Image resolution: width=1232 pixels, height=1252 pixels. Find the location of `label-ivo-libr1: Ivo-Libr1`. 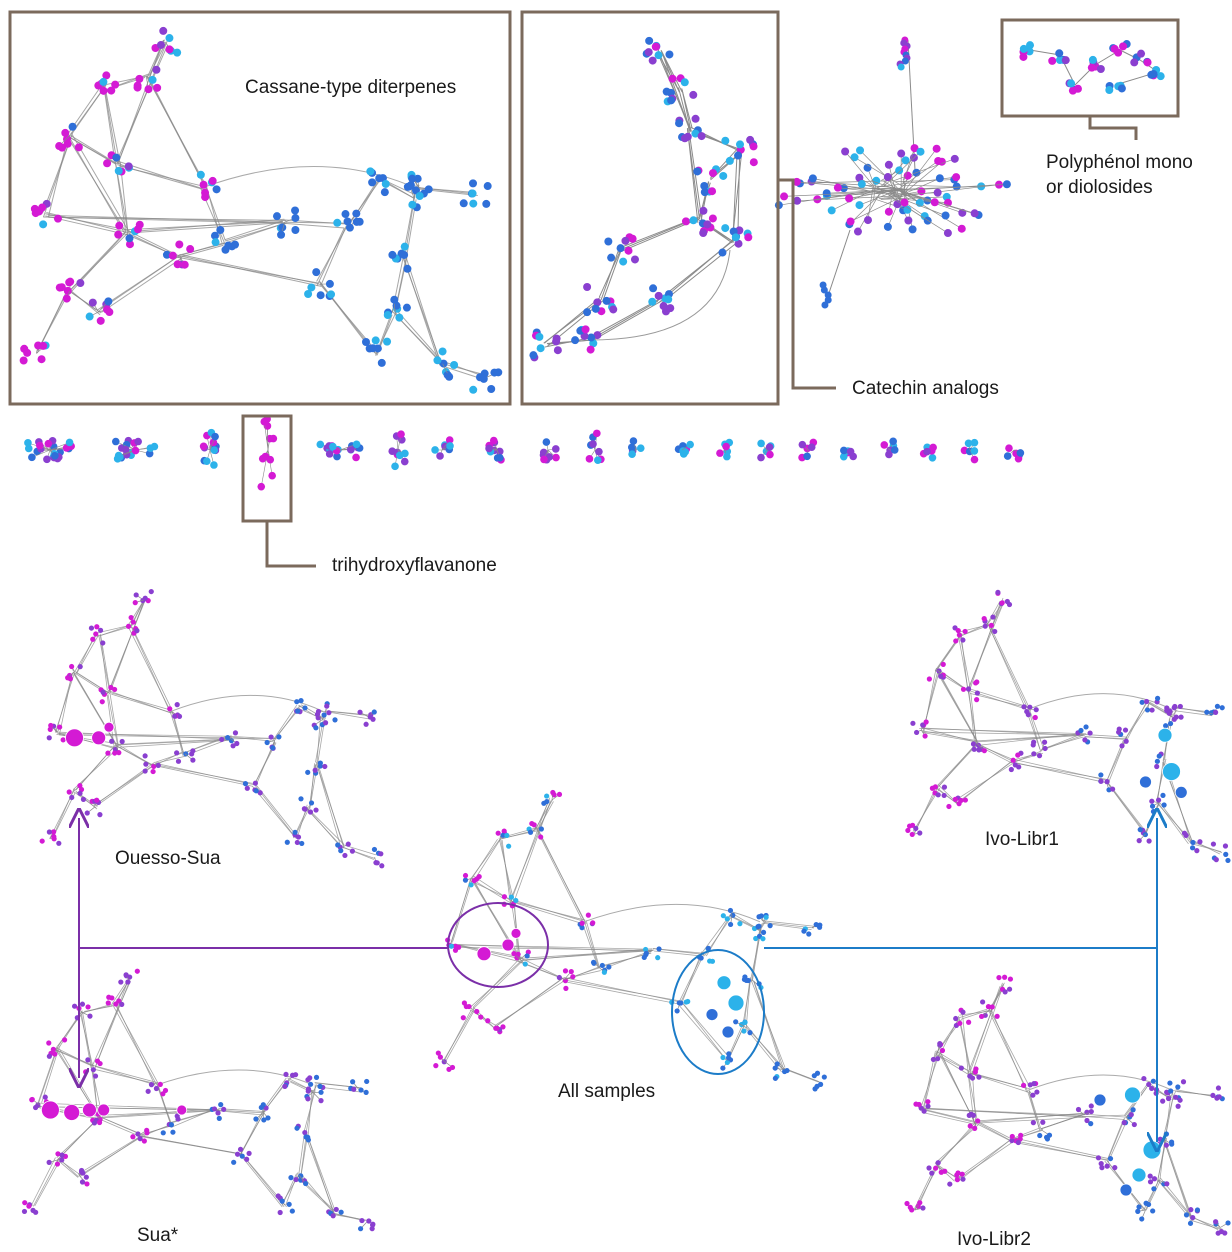

label-ivo-libr1: Ivo-Libr1 is located at coordinates (1022, 840).